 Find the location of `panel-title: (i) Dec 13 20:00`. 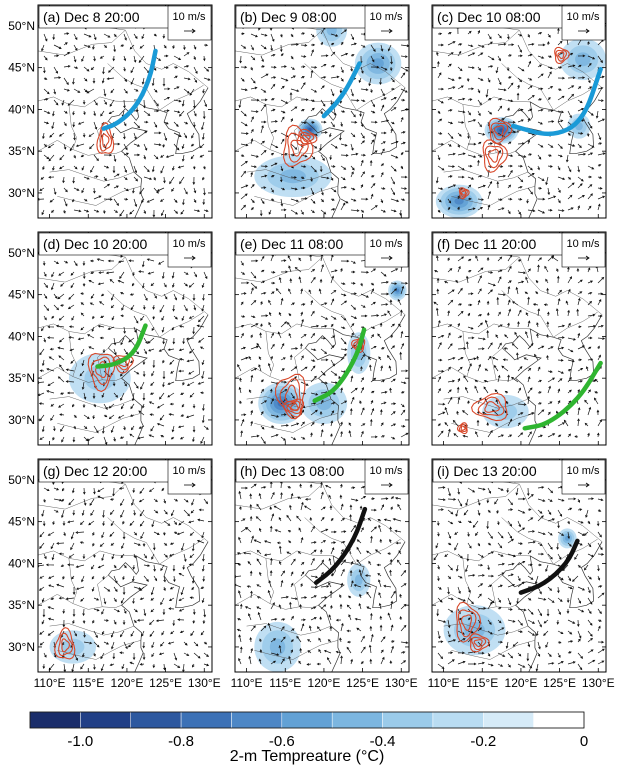

panel-title: (i) Dec 13 20:00 is located at coordinates (487, 471).